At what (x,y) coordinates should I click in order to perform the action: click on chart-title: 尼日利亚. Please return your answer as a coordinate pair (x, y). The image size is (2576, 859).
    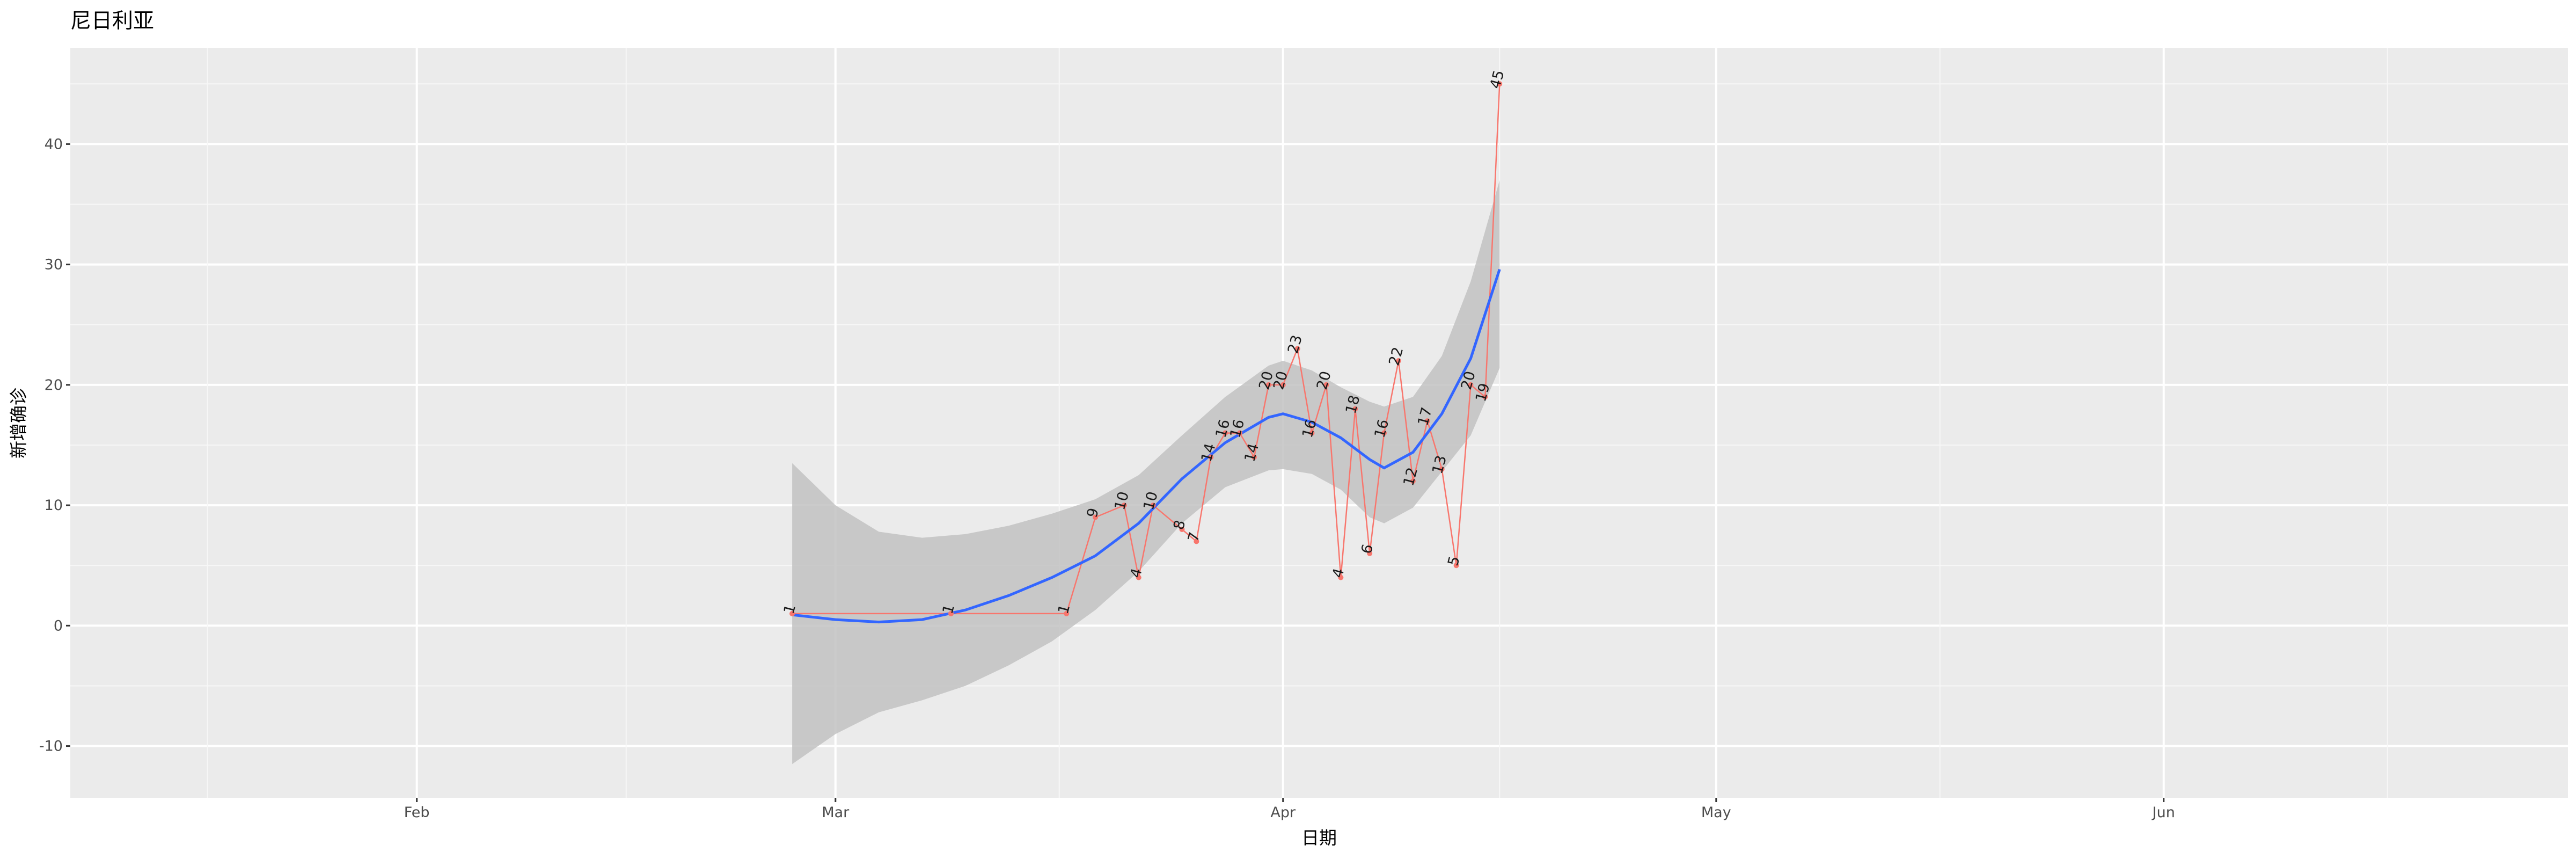
    Looking at the image, I should click on (112, 21).